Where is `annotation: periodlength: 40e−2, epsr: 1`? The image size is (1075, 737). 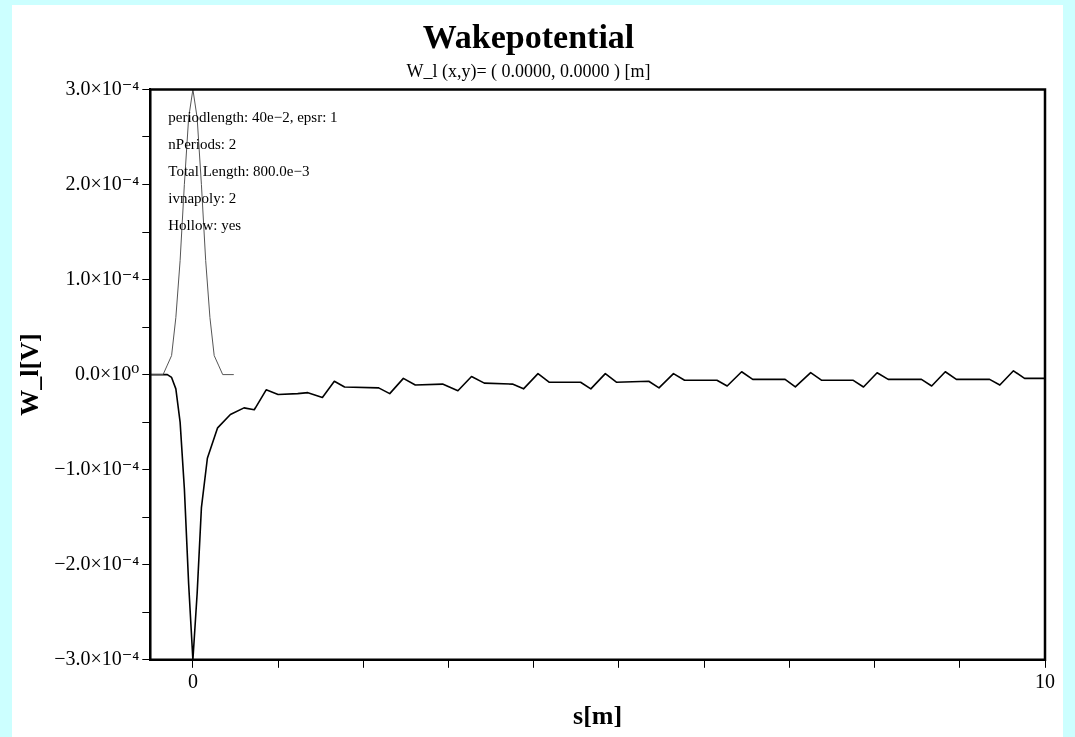
annotation: periodlength: 40e−2, epsr: 1 is located at coordinates (253, 116).